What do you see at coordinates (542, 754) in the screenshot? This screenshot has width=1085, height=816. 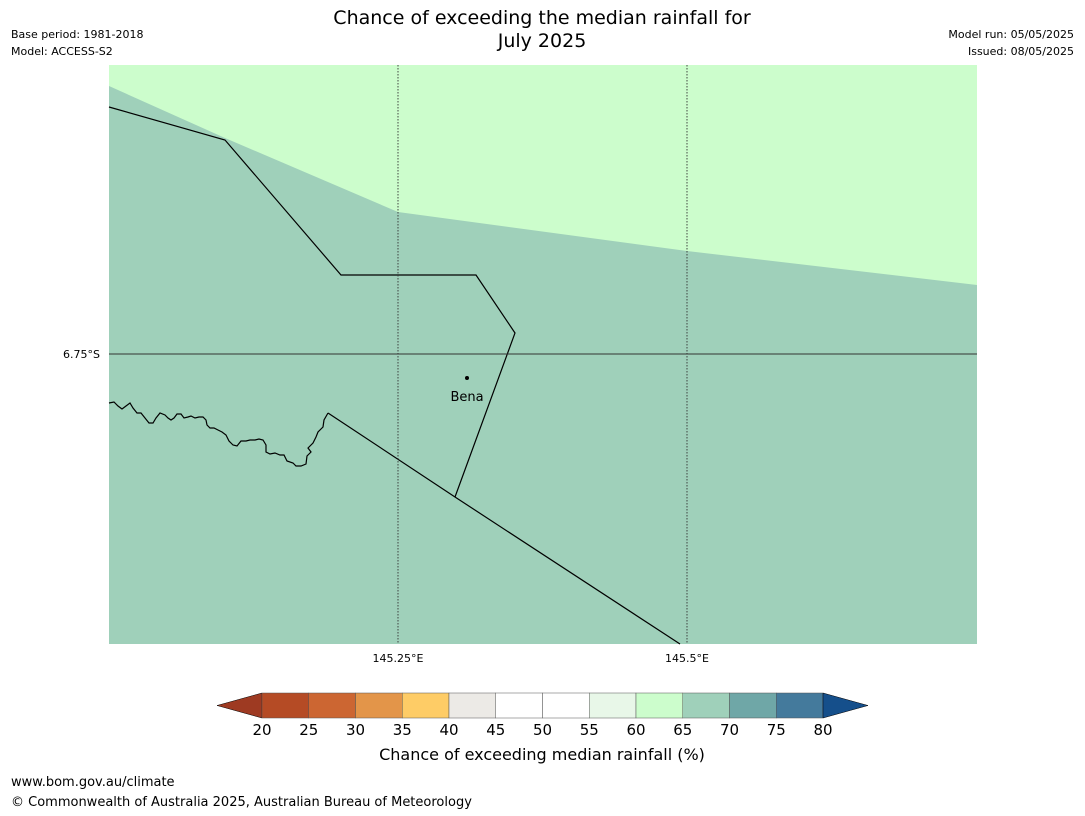 I see `colorbar-title: Chance of exceeding median rainfall (%)` at bounding box center [542, 754].